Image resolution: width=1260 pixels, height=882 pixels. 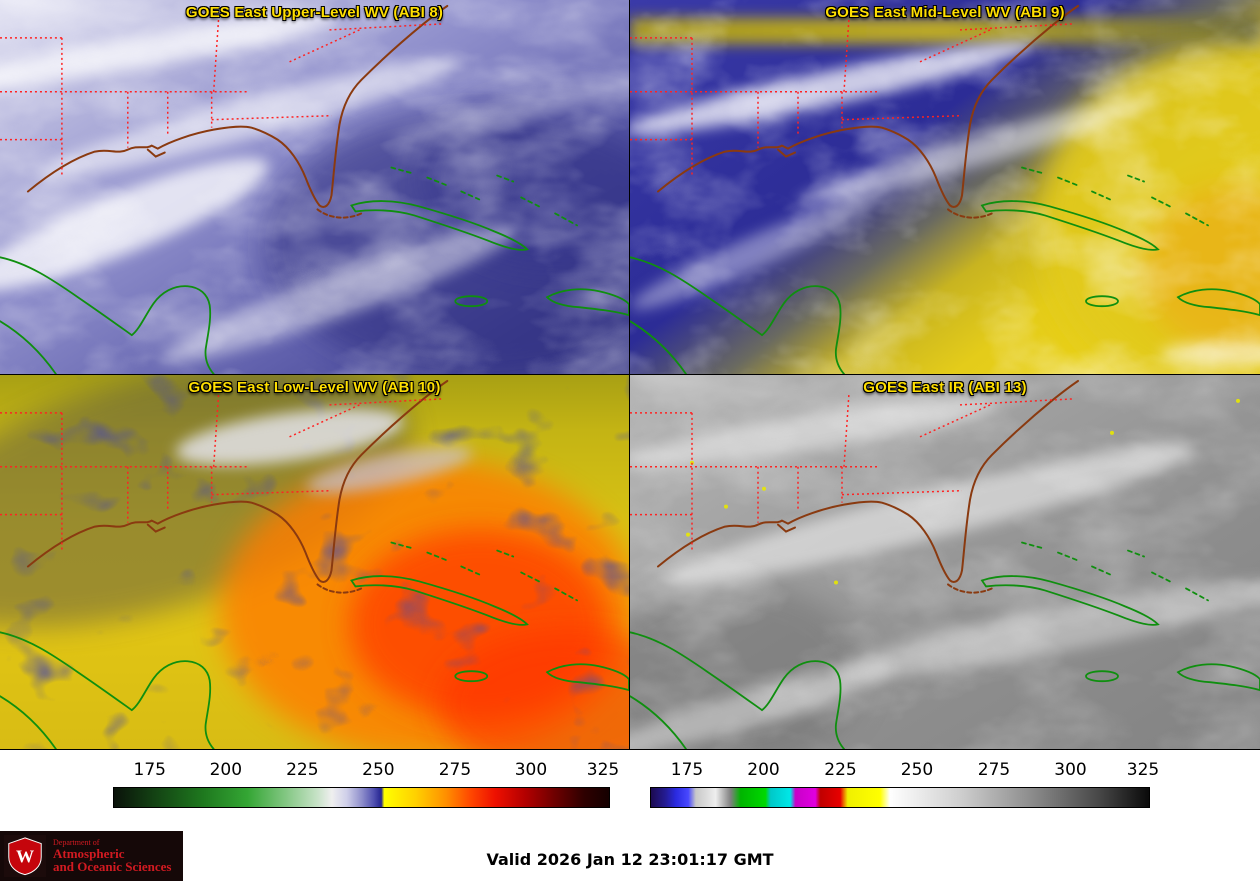 I want to click on ir-colorbar-ticks: 175 200 225 250 275 300 325, so click(x=904, y=773).